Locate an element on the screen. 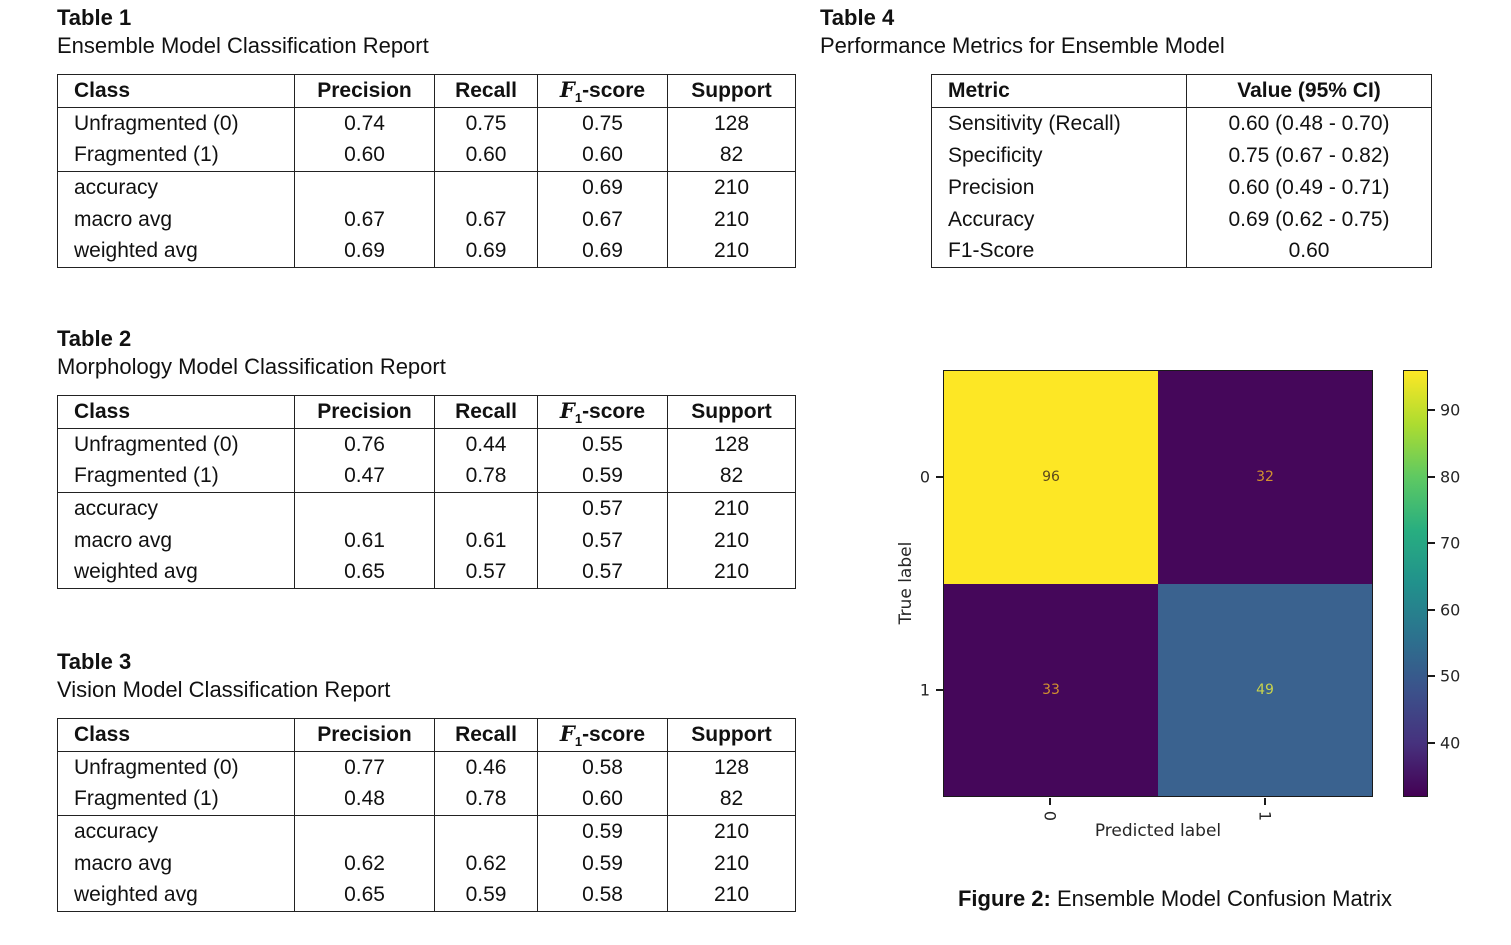  cell-f1: 0.57 is located at coordinates (602, 508).